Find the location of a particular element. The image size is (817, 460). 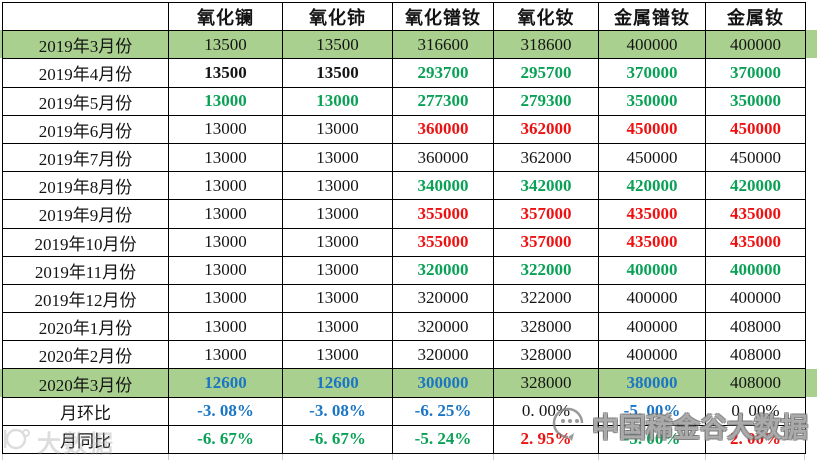

table-cell: 295700 is located at coordinates (546, 73).